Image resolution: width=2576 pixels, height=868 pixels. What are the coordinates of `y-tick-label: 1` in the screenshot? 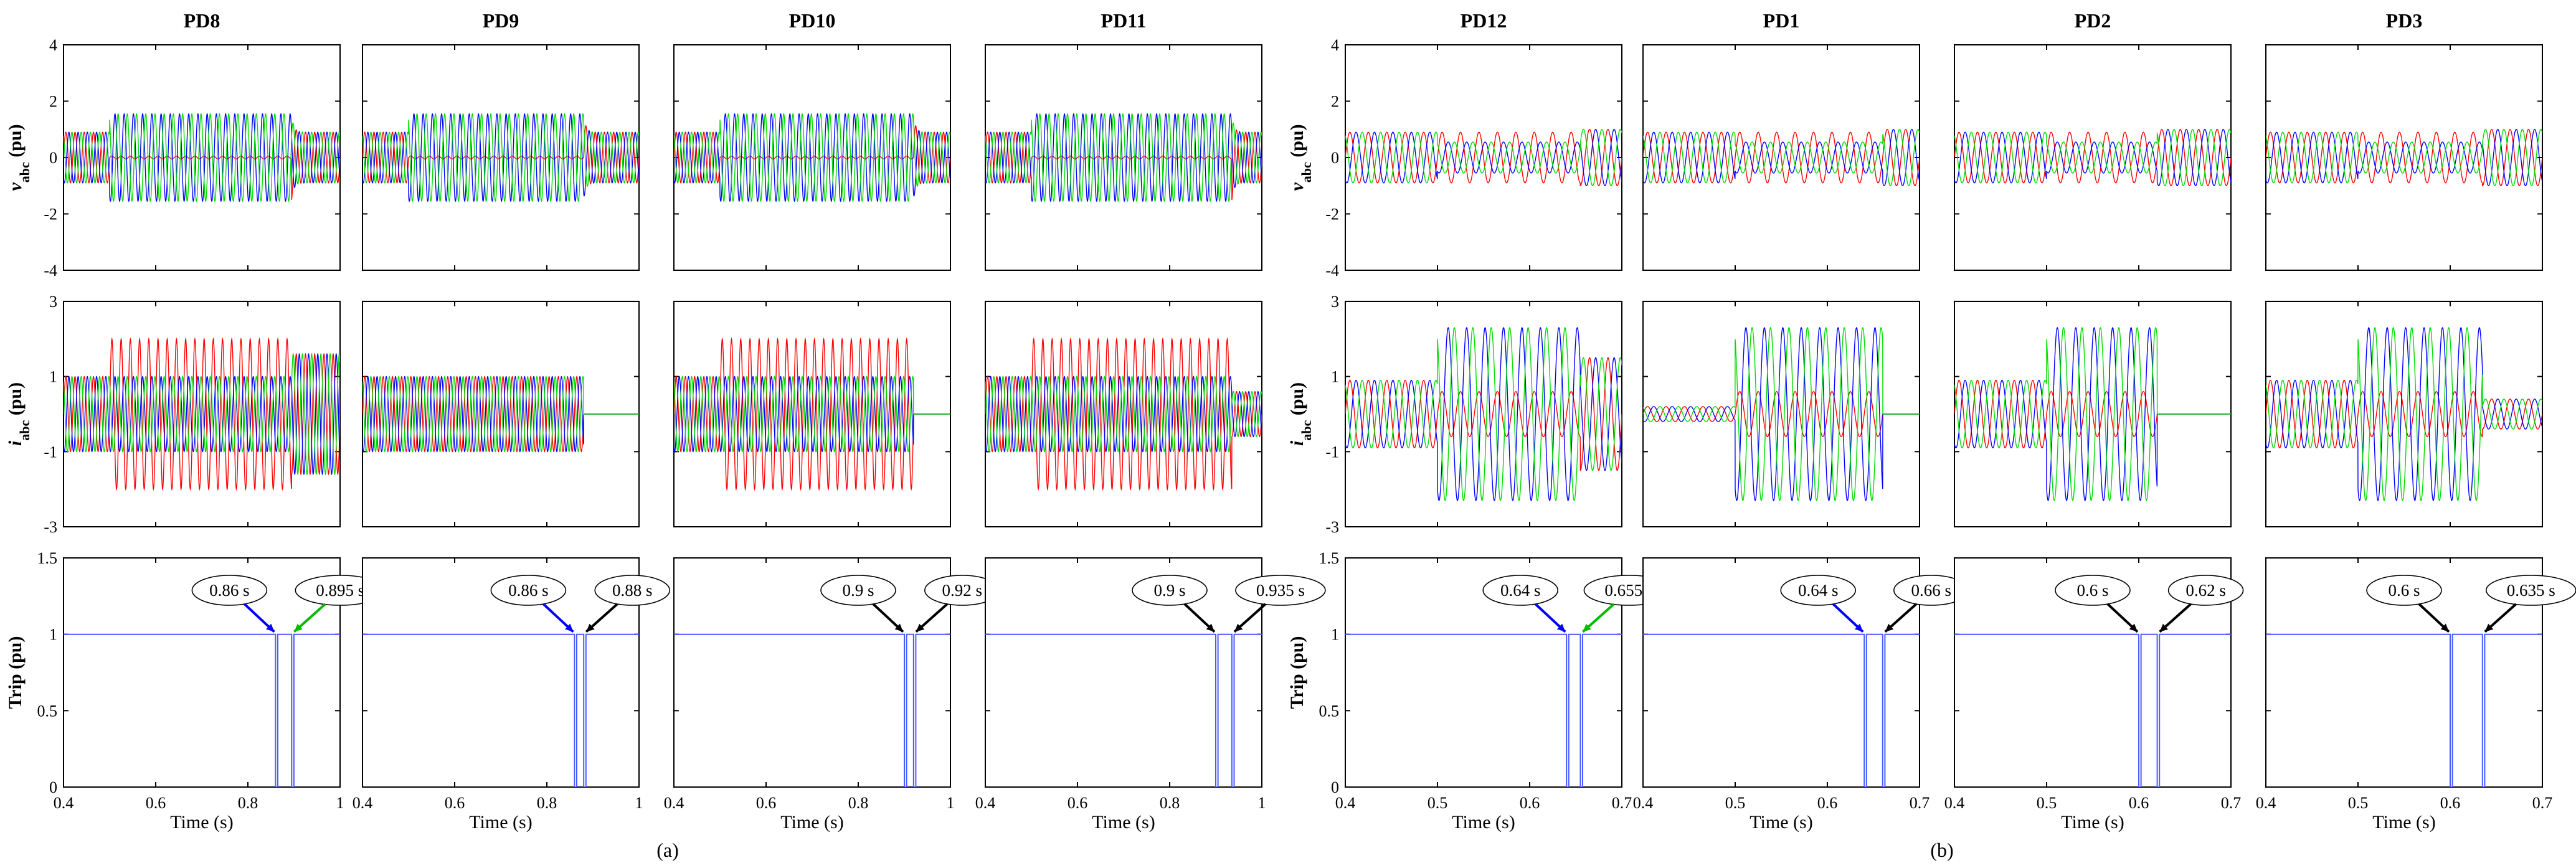 It's located at (1335, 635).